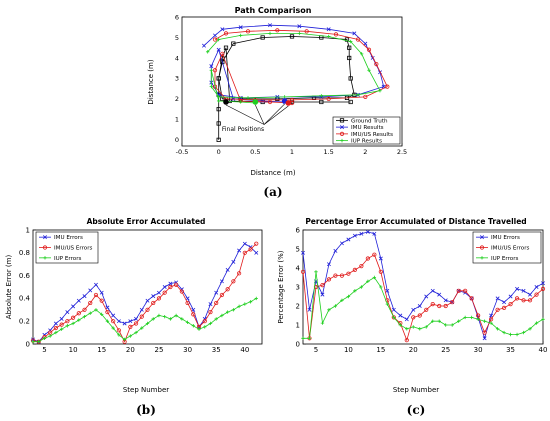 The height and width of the screenshot is (421, 550). Describe the element at coordinates (45, 237) in the screenshot. I see `chart-b-legend-marker-imu-errors` at that location.